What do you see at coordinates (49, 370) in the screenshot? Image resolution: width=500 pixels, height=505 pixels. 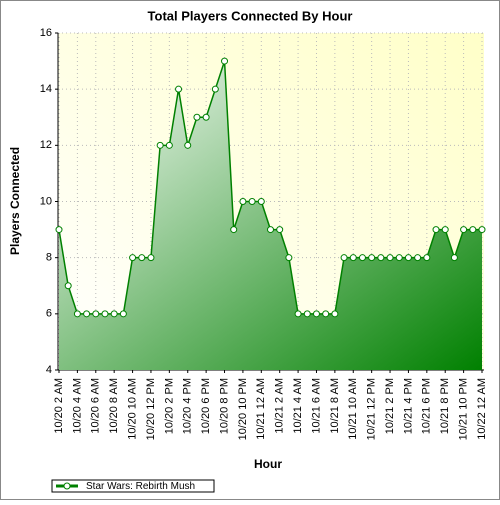 I see `y-tick-label: 4` at bounding box center [49, 370].